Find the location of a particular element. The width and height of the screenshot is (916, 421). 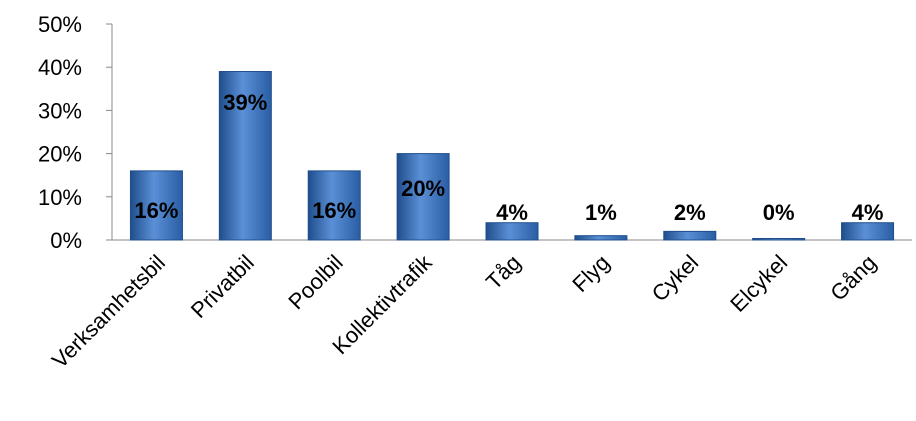

y-tick-label: 10% is located at coordinates (60, 197).